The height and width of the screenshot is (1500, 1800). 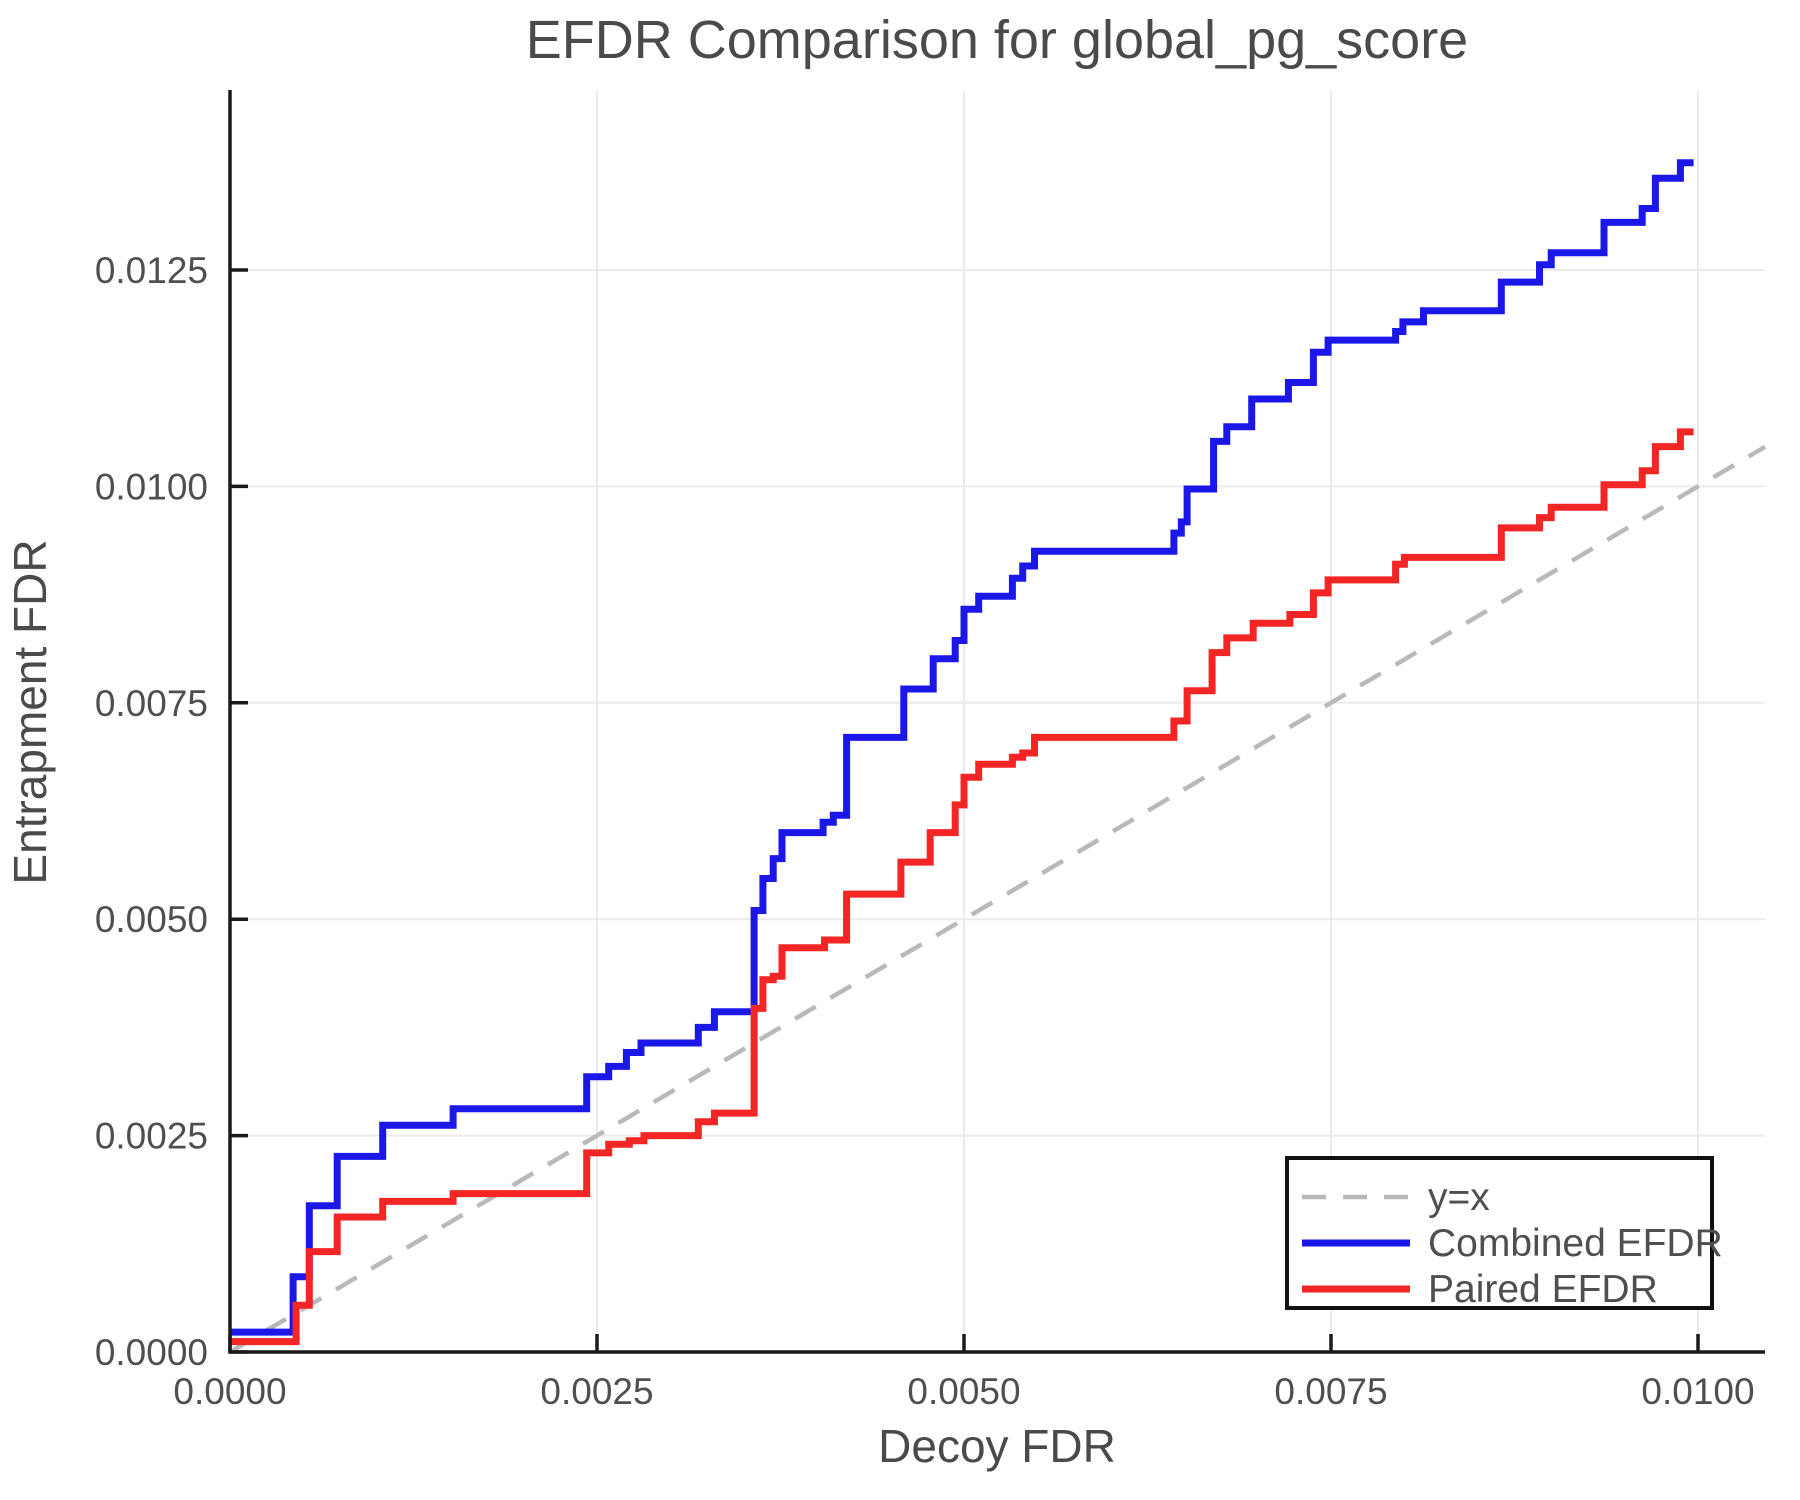 I want to click on legend-label: Combined EFDR, so click(x=1575, y=1243).